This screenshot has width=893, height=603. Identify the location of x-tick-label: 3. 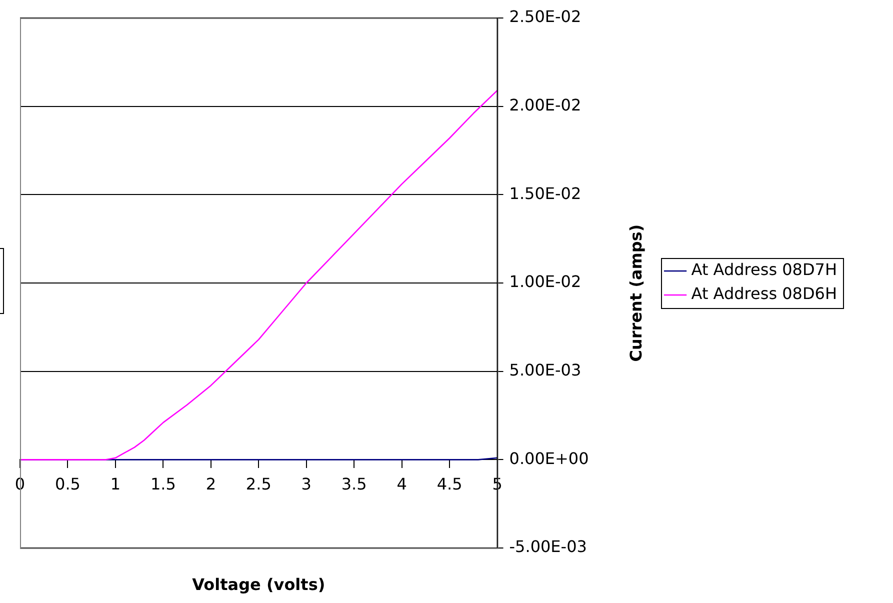
(306, 484).